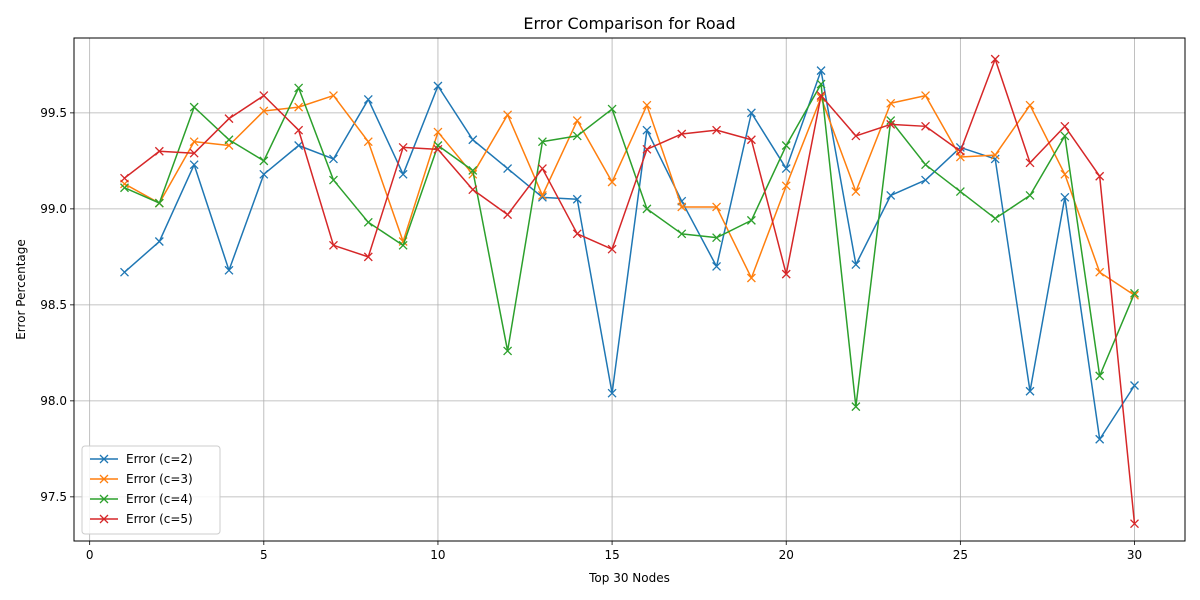 This screenshot has width=1200, height=600. Describe the element at coordinates (90, 555) in the screenshot. I see `x-tick-label: 0` at that location.